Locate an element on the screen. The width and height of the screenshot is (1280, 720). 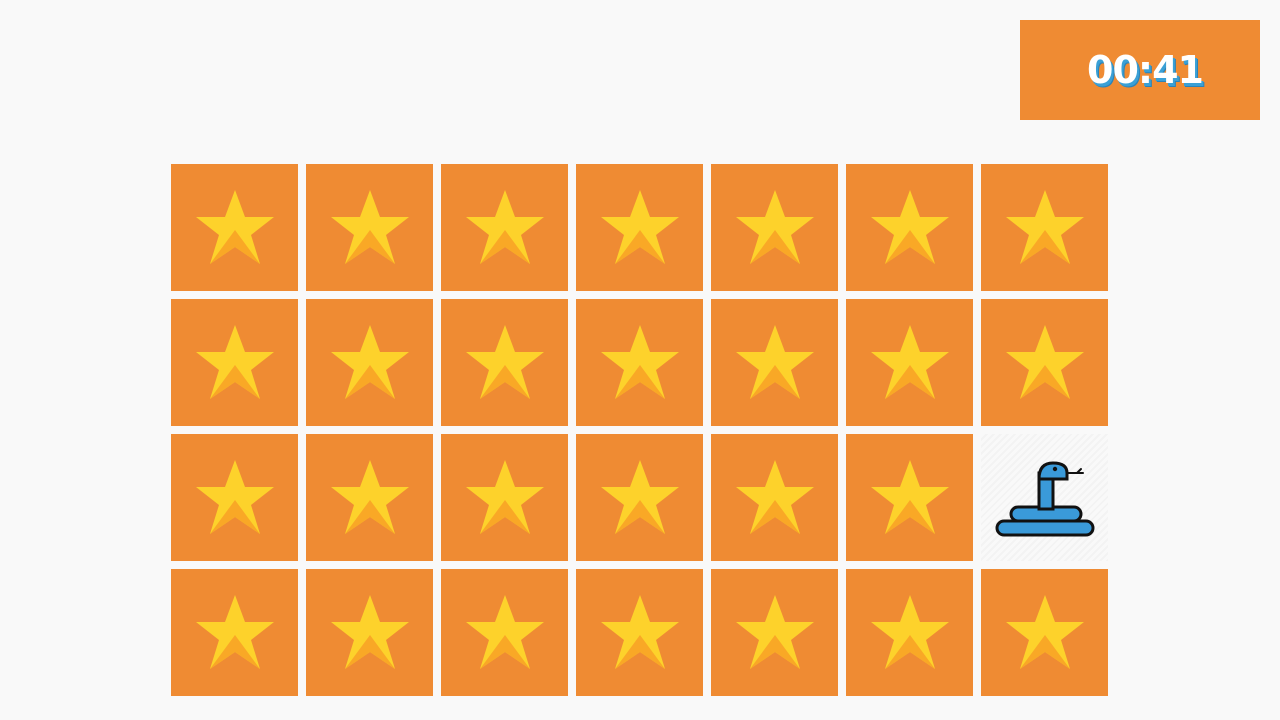
timer-panel: 00:41 is located at coordinates (1140, 70).